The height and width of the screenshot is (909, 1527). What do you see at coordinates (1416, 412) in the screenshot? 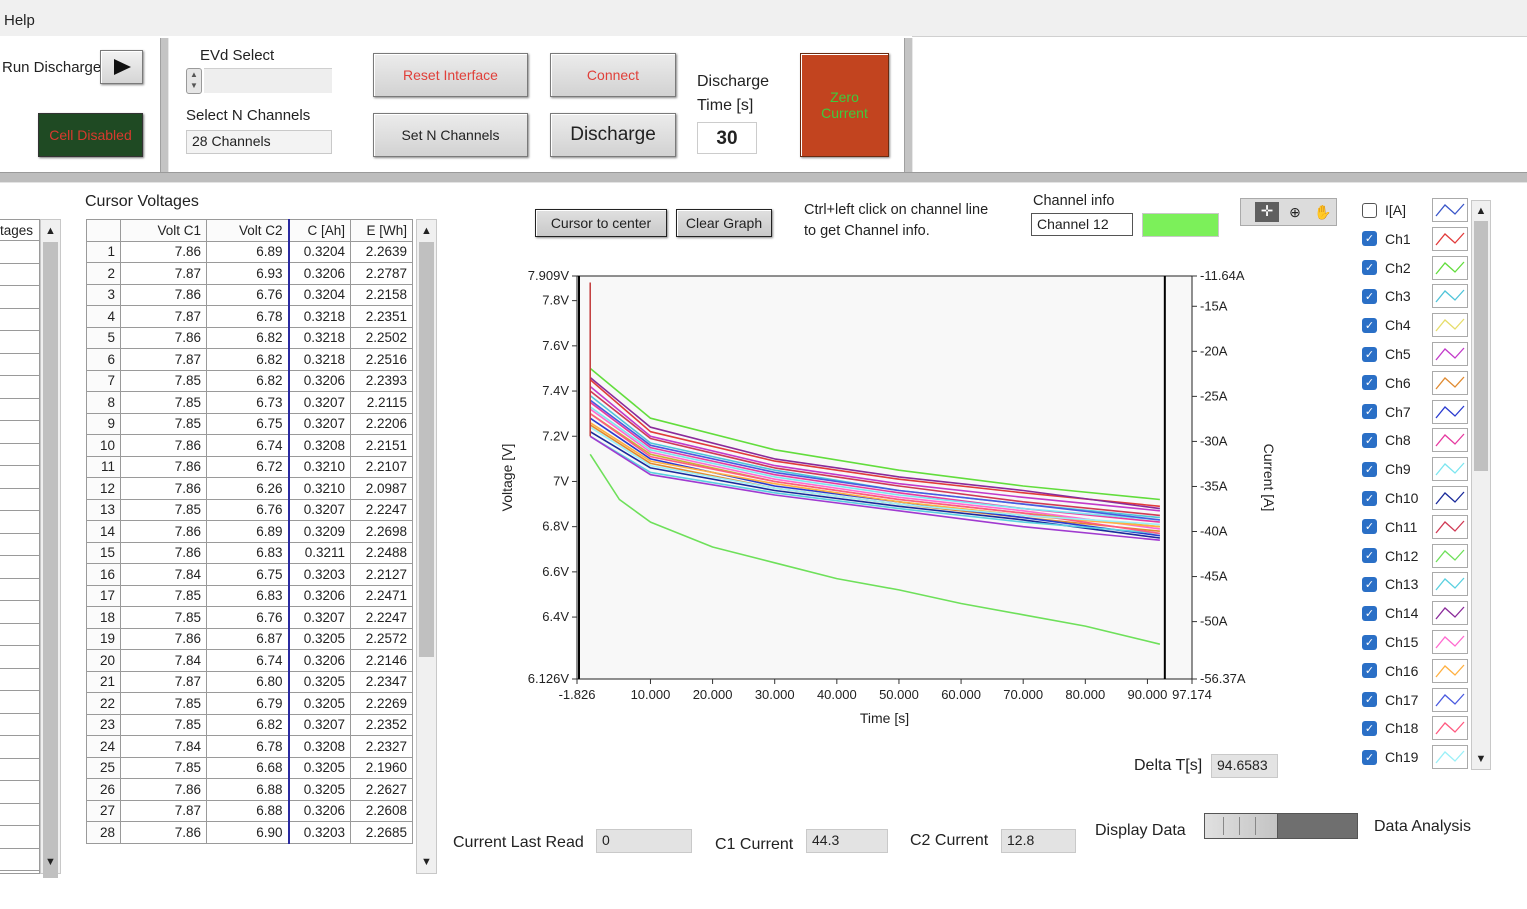
I see `legend-item: ✓ Ch7` at bounding box center [1416, 412].